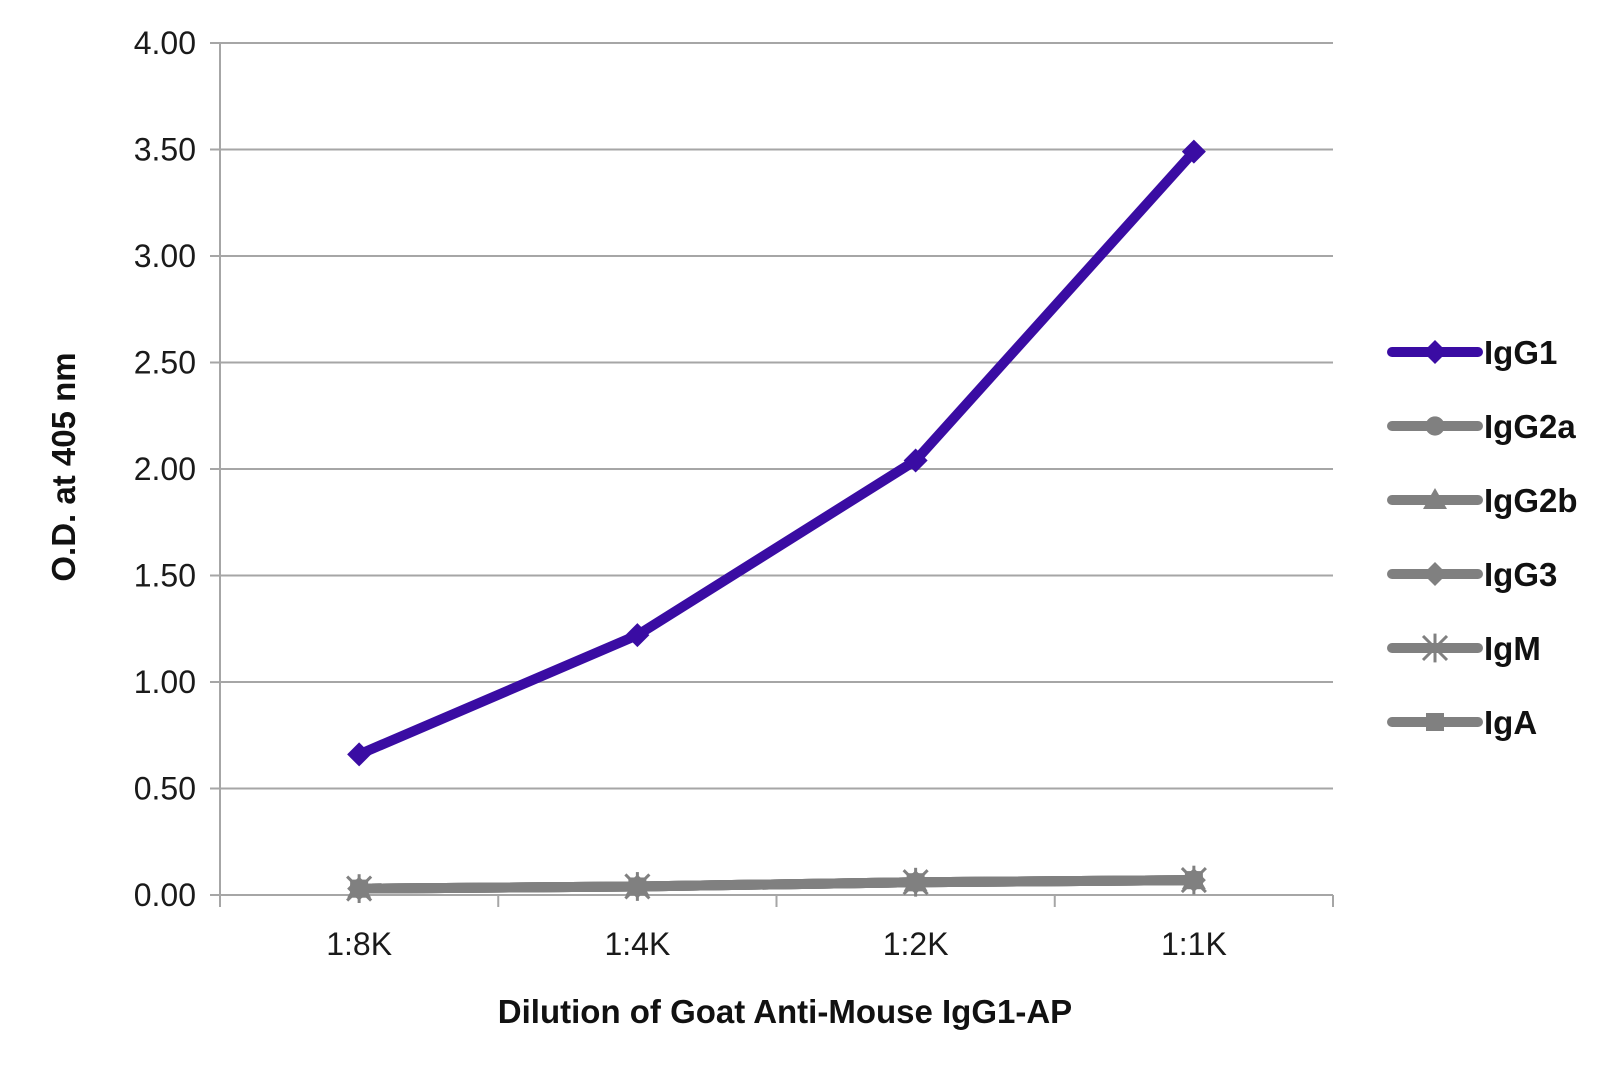  Describe the element at coordinates (916, 944) in the screenshot. I see `x-tick-label: 1:2K` at that location.